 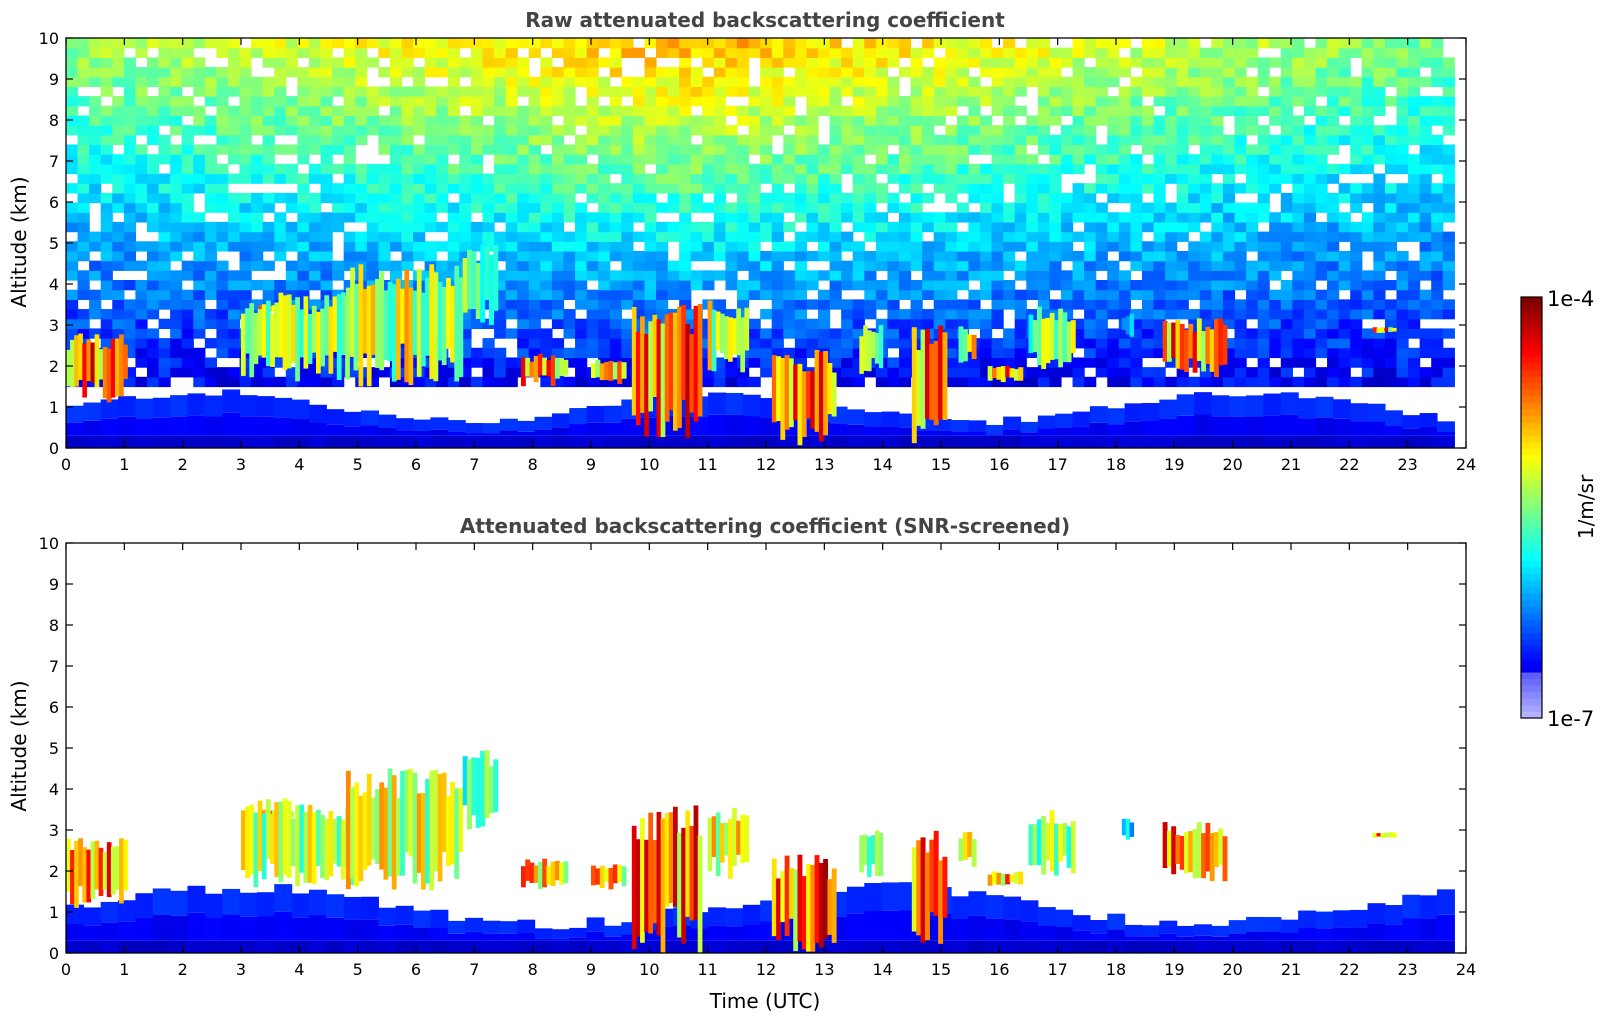 I want to click on colorbar-stripe, so click(x=1531, y=478).